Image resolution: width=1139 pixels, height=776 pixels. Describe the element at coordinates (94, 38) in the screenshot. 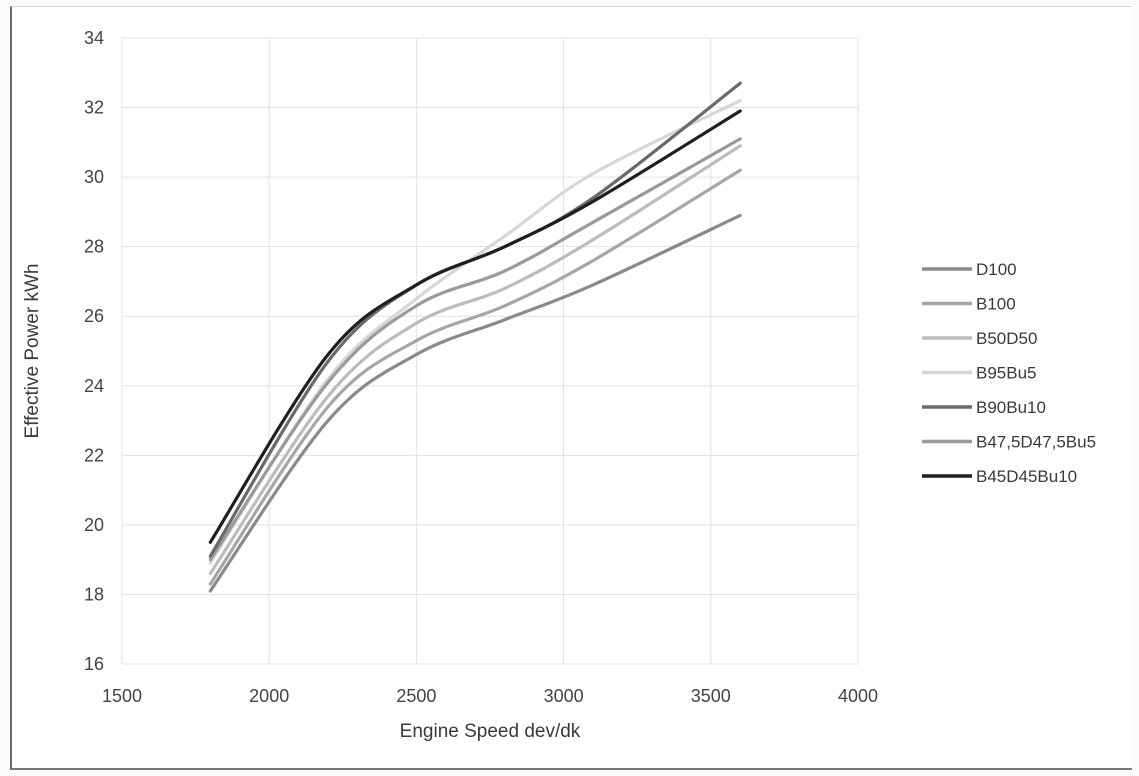

I see `y-tick-label: 34` at that location.